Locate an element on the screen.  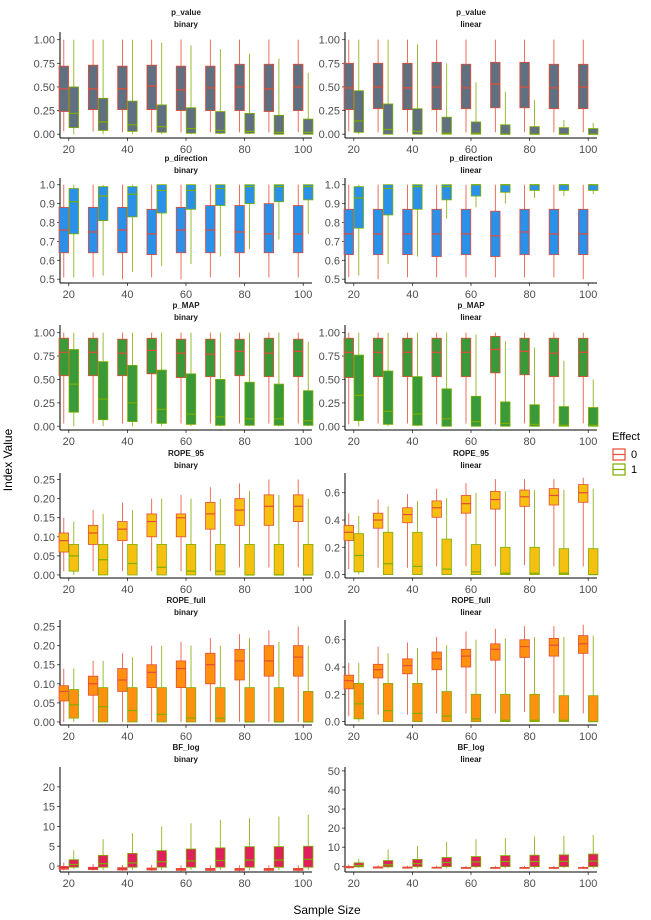
panel-model-title: binary is located at coordinates (186, 612).